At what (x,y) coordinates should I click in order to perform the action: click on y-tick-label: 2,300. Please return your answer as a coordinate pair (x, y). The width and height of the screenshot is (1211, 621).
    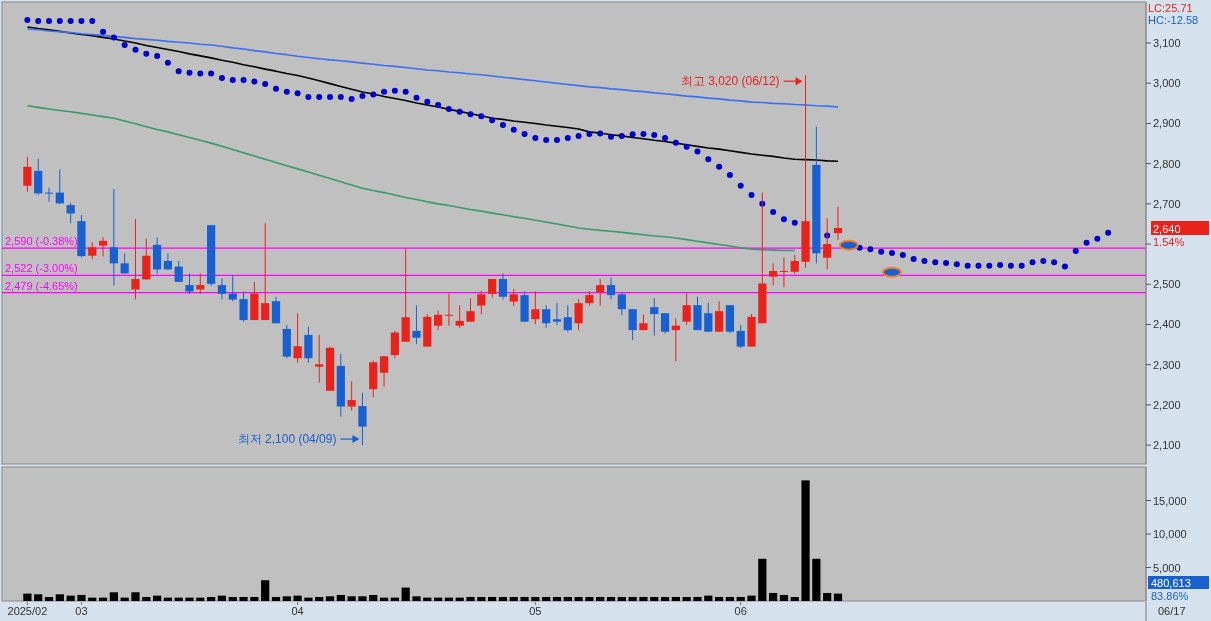
    Looking at the image, I should click on (1167, 364).